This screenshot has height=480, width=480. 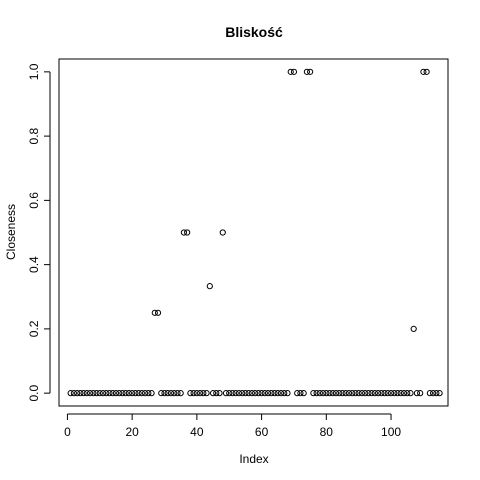 I want to click on x-axis: 0 20 40 60 80 100, so click(x=232, y=426).